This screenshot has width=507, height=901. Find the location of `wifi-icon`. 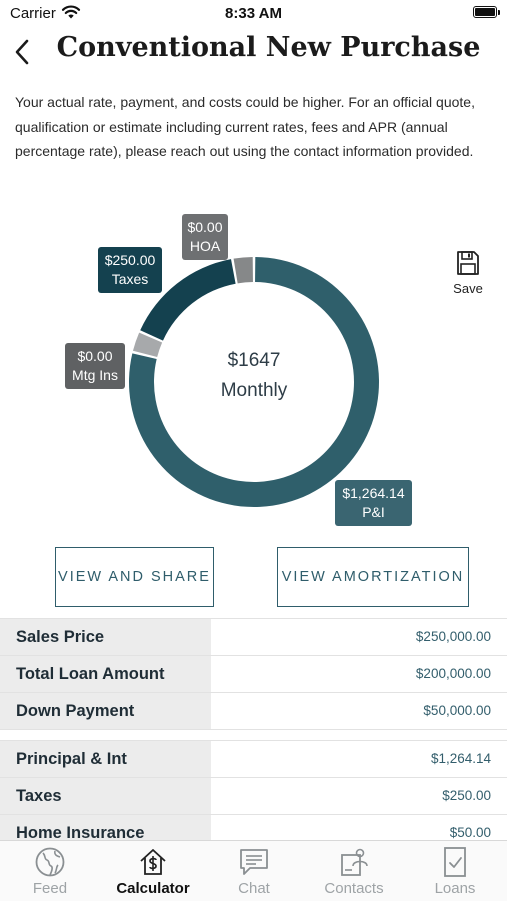

wifi-icon is located at coordinates (71, 12).